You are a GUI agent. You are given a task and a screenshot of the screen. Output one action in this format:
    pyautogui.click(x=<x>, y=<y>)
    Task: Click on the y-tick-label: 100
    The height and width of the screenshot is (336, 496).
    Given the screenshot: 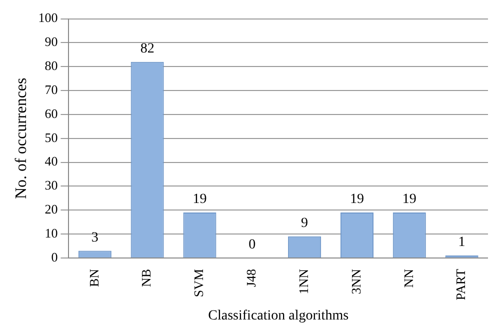 What is the action you would take?
    pyautogui.click(x=48, y=18)
    